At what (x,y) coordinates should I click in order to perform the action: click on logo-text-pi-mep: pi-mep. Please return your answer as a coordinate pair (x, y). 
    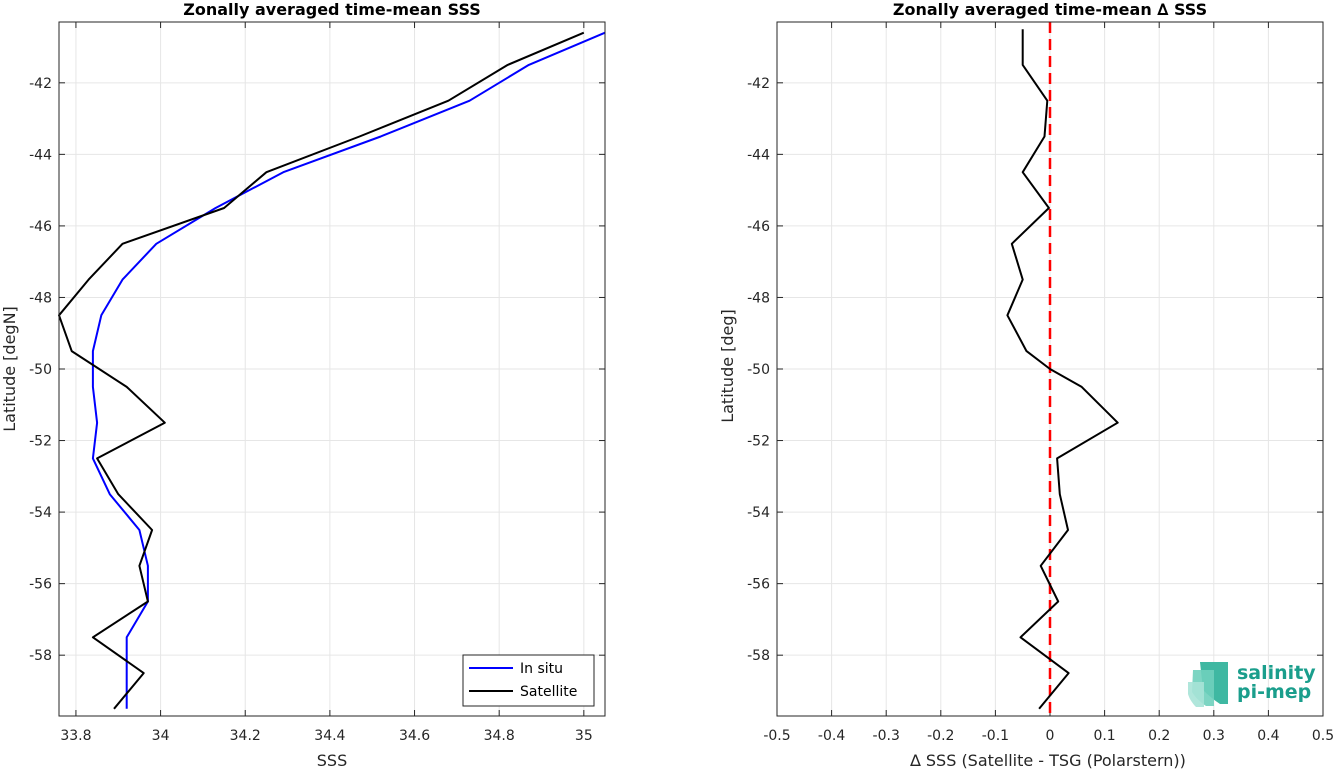
    Looking at the image, I should click on (1274, 692).